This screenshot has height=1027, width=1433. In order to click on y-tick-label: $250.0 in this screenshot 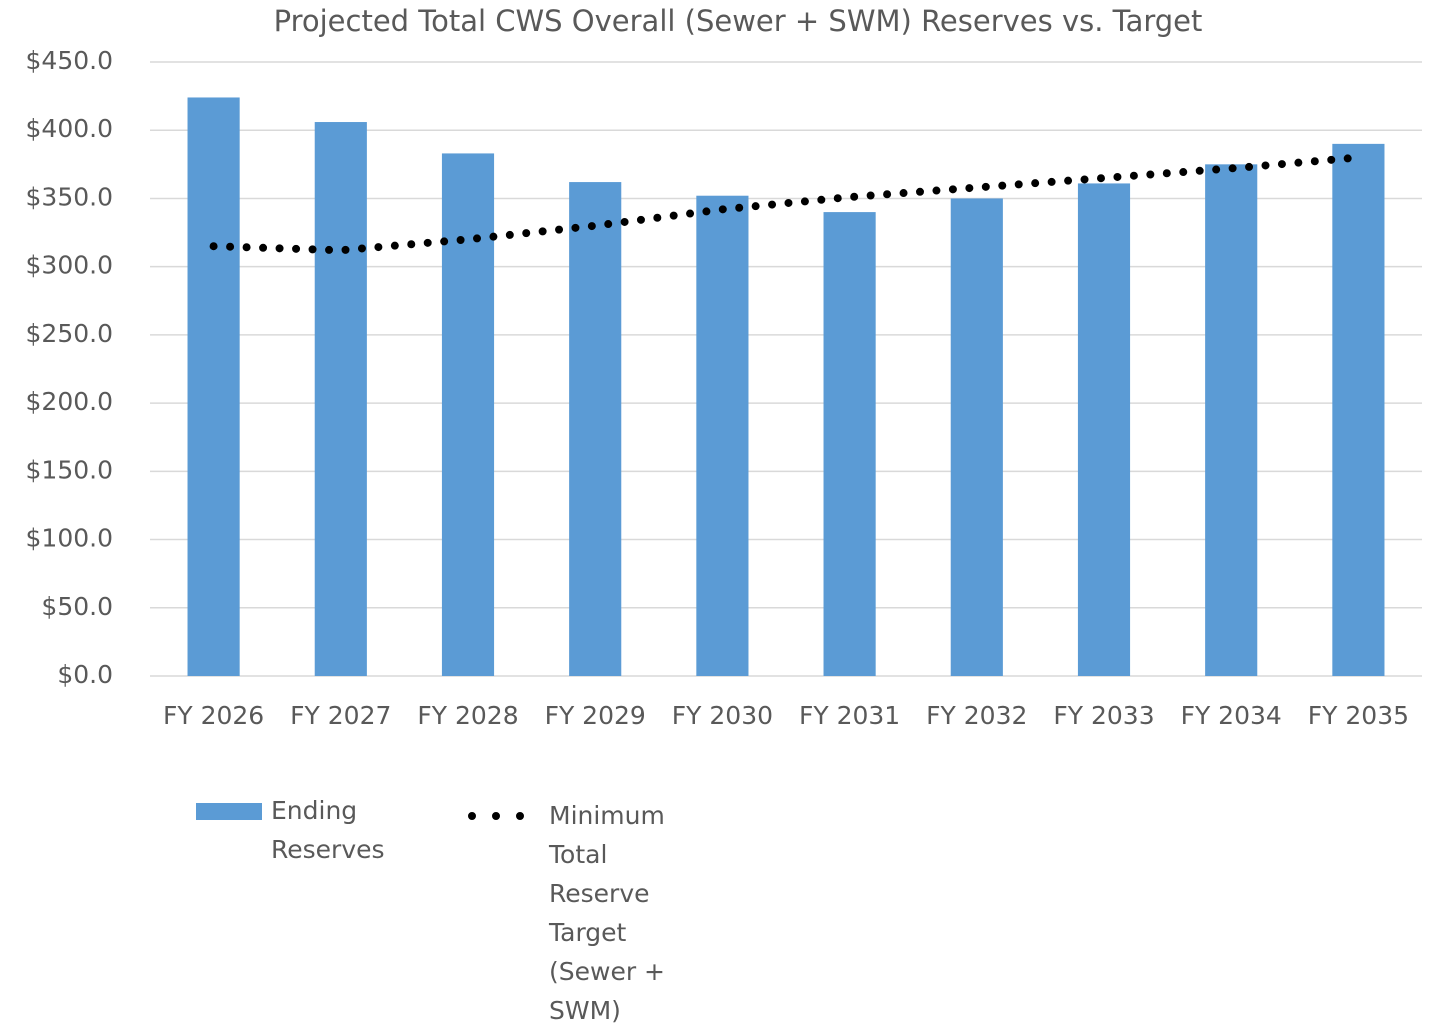, I will do `click(69, 333)`.